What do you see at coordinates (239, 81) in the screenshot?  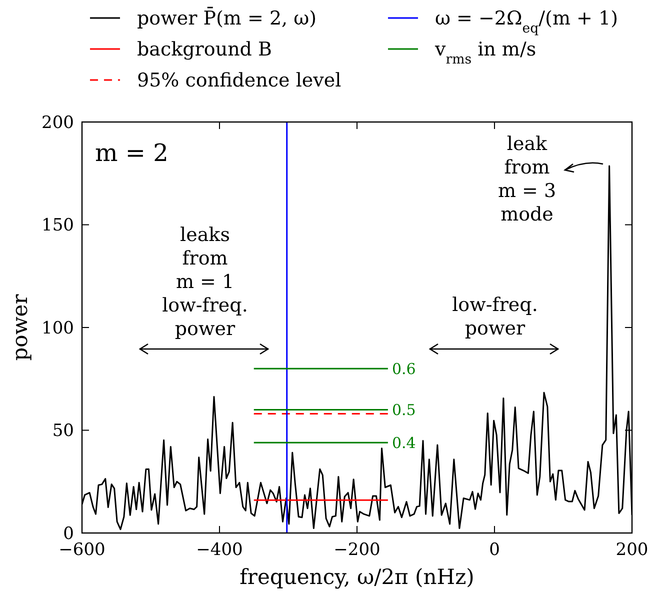 I see `legend-label: 95% confidence level` at bounding box center [239, 81].